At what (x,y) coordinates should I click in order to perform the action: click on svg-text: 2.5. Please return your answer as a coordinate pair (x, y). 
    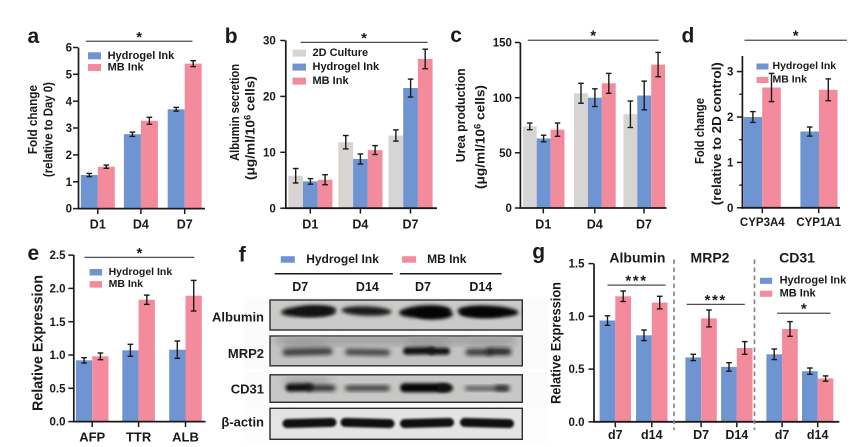
    Looking at the image, I should click on (58, 256).